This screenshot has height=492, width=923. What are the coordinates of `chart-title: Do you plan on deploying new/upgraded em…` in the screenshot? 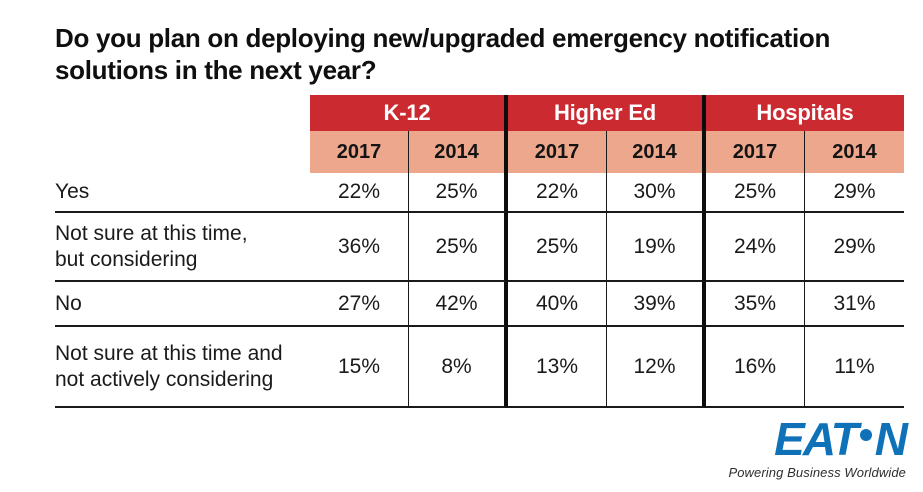 It's located at (443, 54).